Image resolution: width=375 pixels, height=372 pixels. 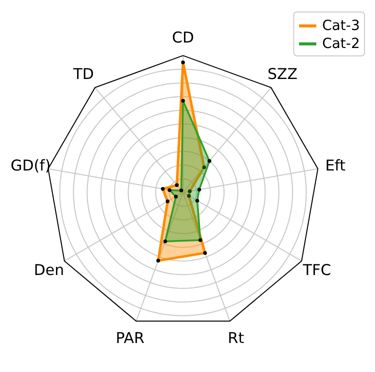 I want to click on spoke-label: Den, so click(x=49, y=269).